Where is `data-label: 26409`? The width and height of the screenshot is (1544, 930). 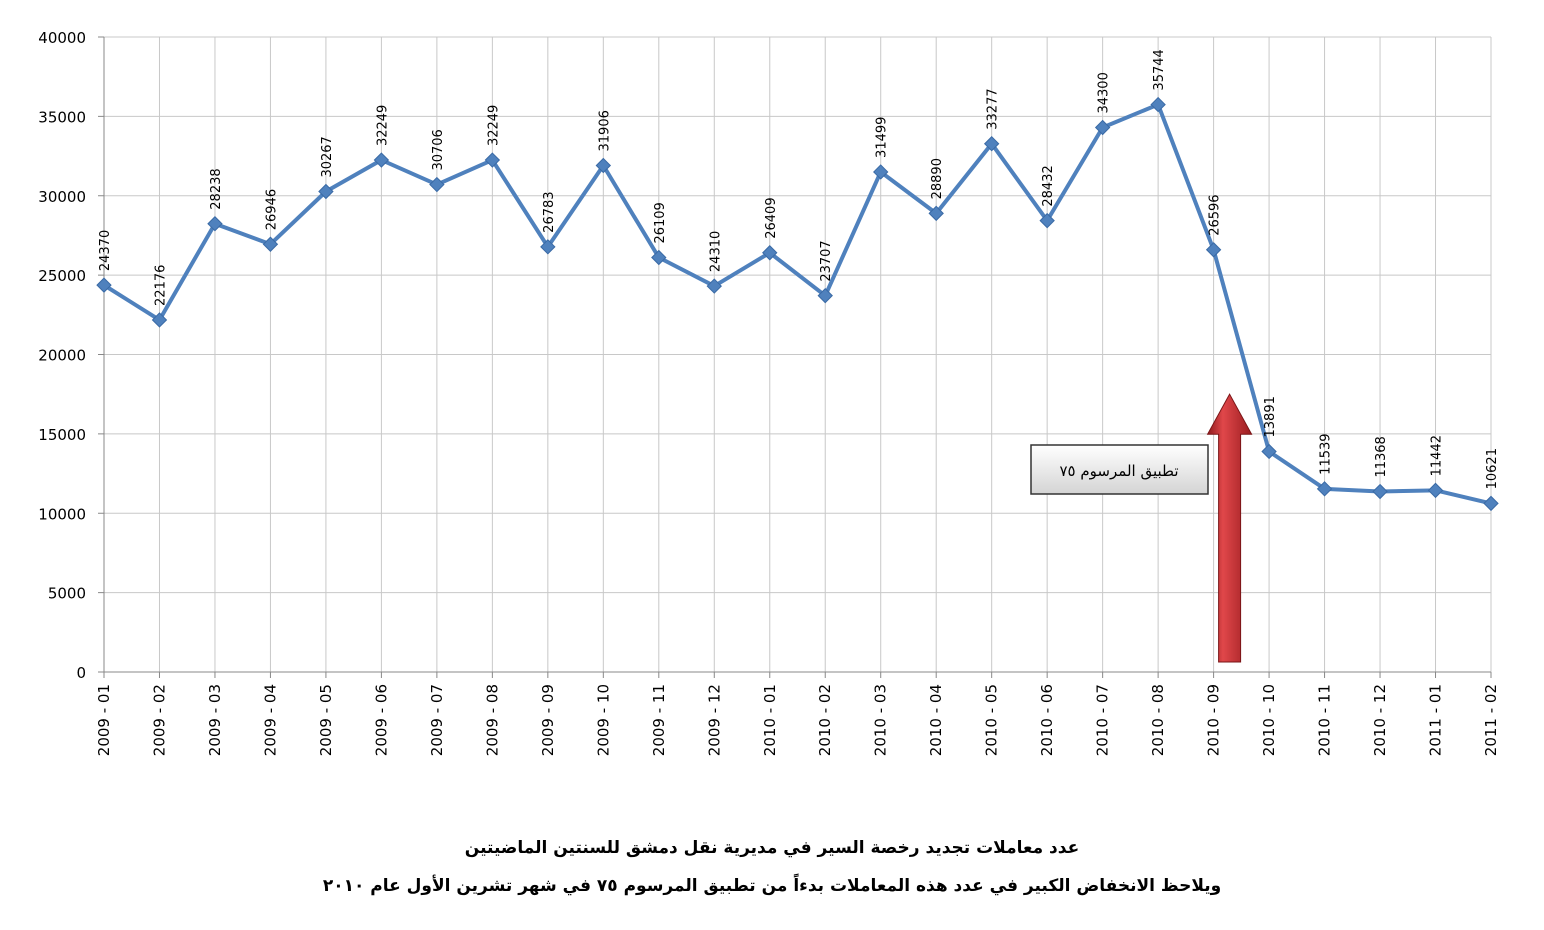
data-label: 26409 is located at coordinates (771, 217).